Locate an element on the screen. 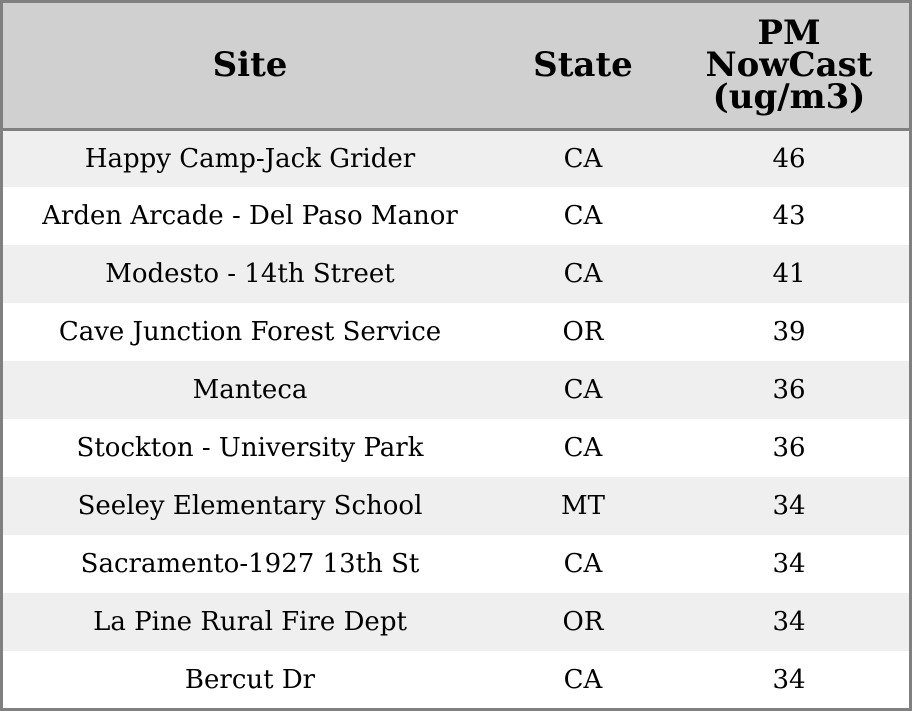  cell-site: Stockton - University Park is located at coordinates (250, 448).